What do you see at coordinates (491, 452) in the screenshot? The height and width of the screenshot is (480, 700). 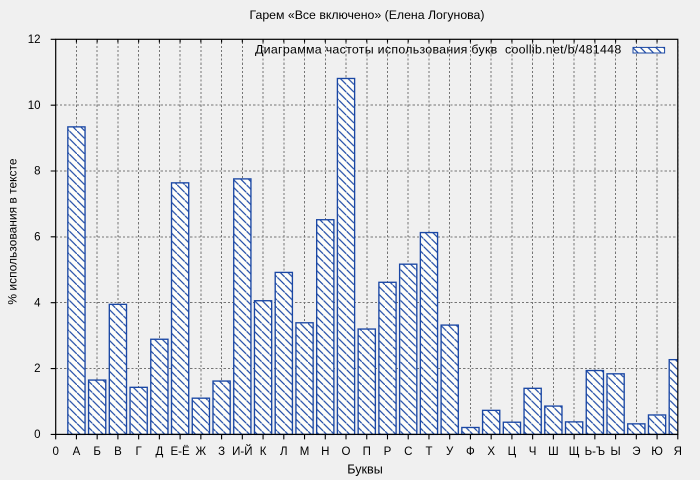 I see `svg-text: Х` at bounding box center [491, 452].